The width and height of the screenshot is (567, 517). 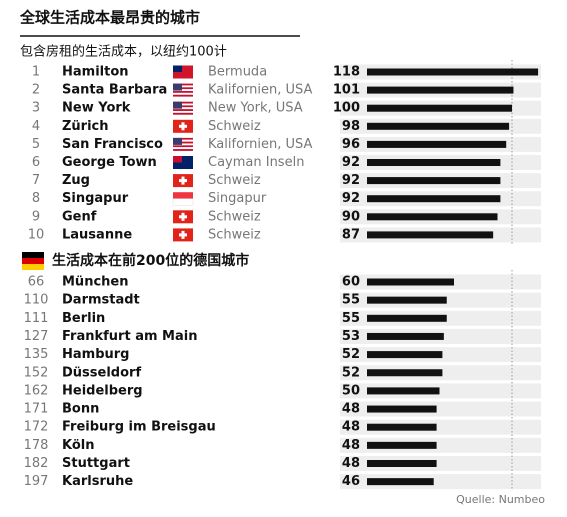 I want to click on rank: 3, so click(x=36, y=108).